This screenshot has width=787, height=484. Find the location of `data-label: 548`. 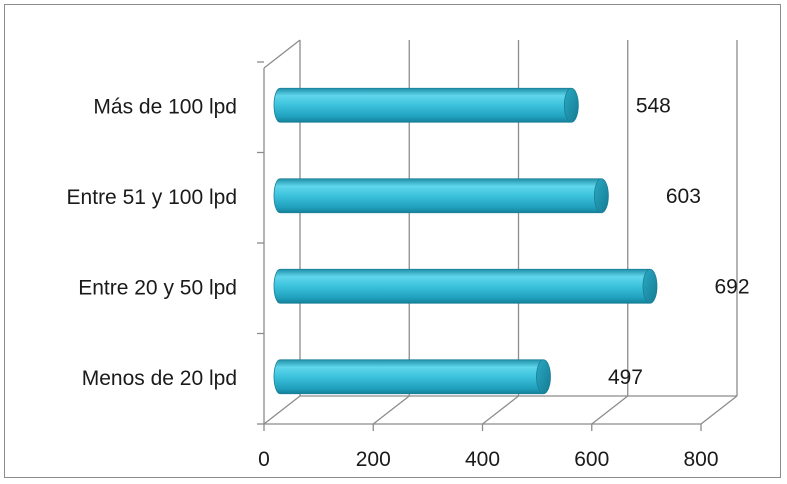

data-label: 548 is located at coordinates (653, 105).